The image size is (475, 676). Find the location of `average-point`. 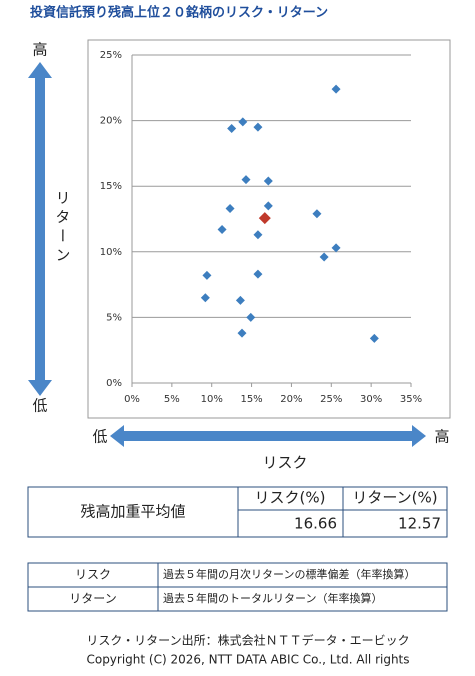

average-point is located at coordinates (264, 218).